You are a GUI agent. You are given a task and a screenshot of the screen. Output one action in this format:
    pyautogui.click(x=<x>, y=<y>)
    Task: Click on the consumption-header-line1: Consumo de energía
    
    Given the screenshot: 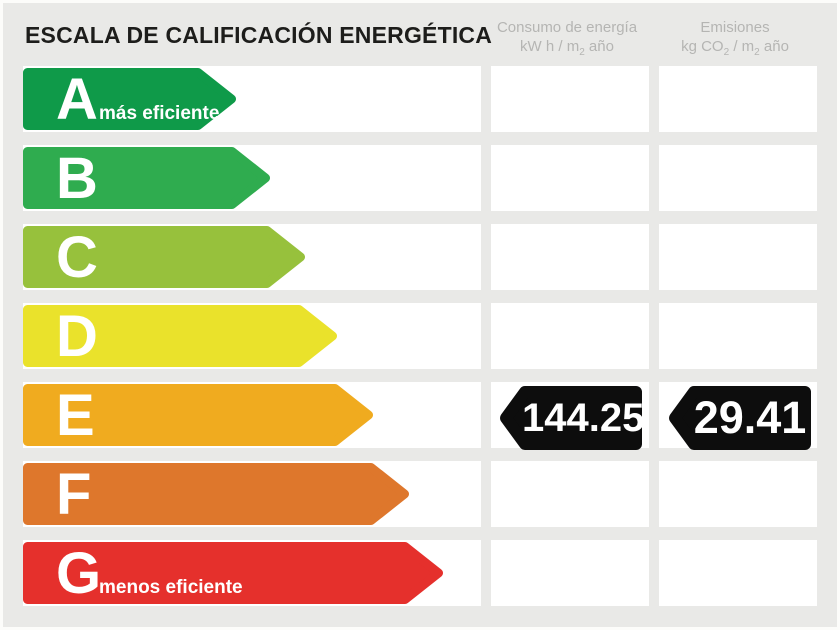 What is the action you would take?
    pyautogui.click(x=567, y=27)
    